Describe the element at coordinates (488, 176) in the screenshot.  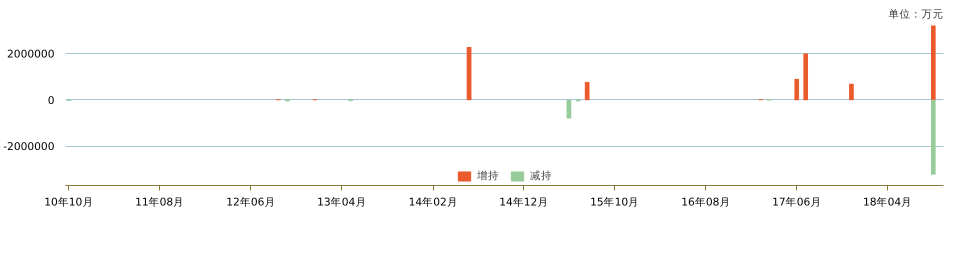
I see `legend-label: 增持` at that location.